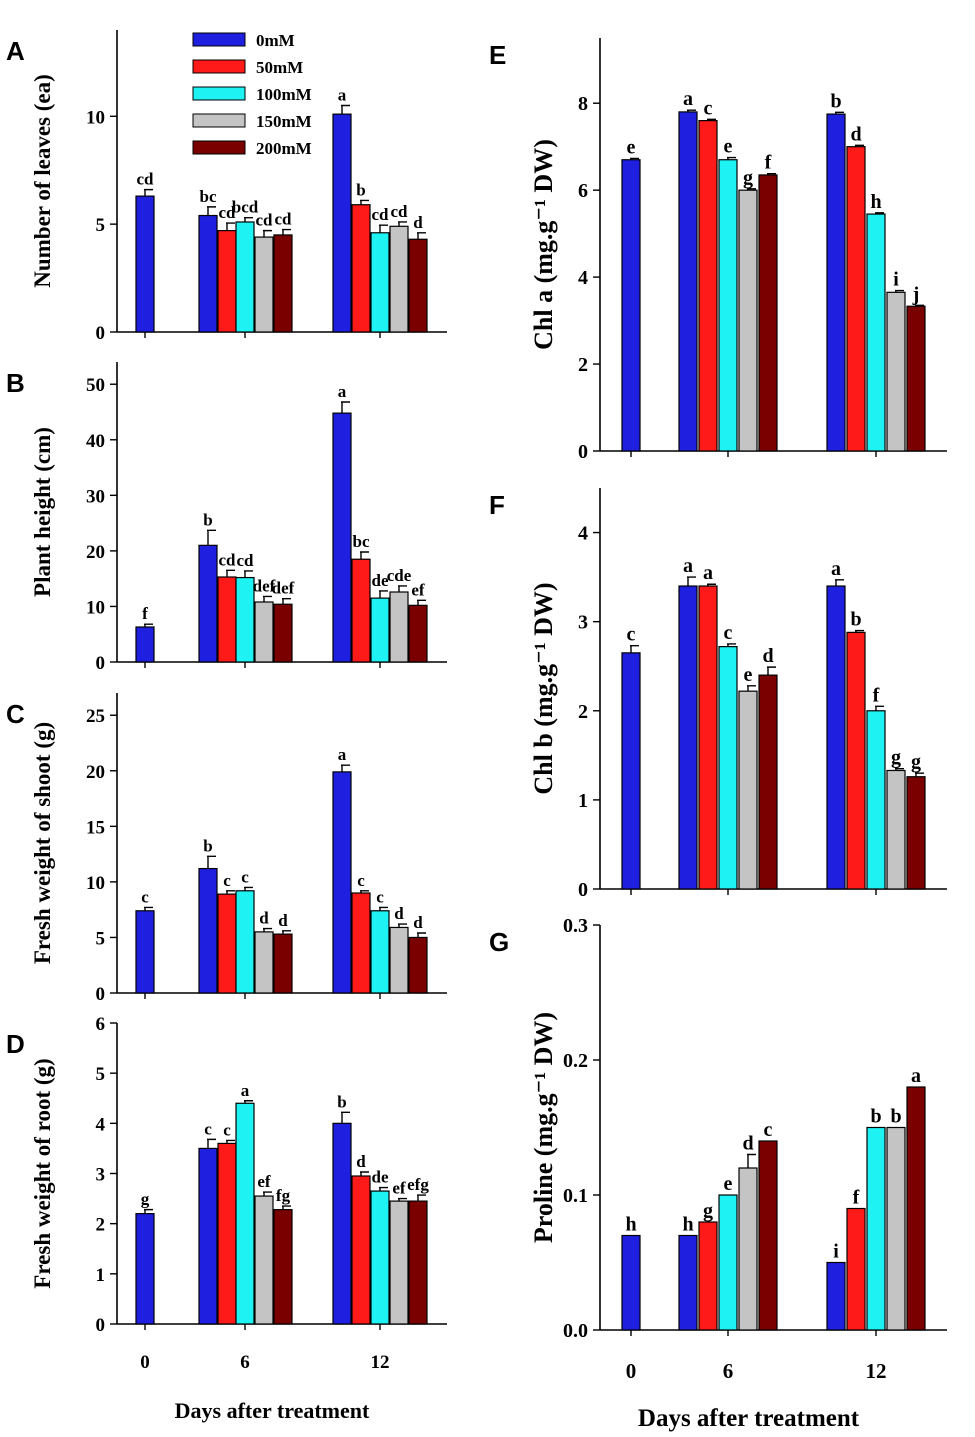 The height and width of the screenshot is (1437, 975). I want to click on x-axis-label: Days after treatment, so click(749, 1418).